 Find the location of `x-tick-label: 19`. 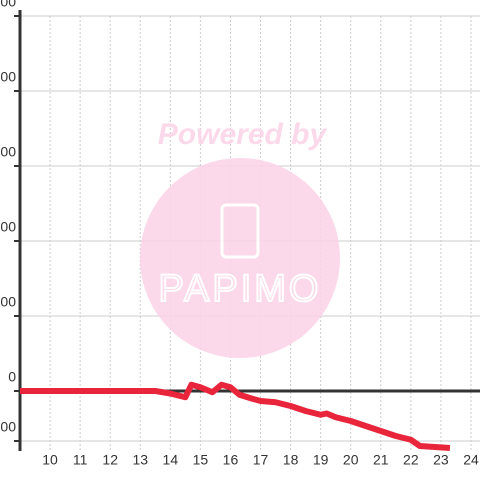

x-tick-label: 19 is located at coordinates (321, 460).